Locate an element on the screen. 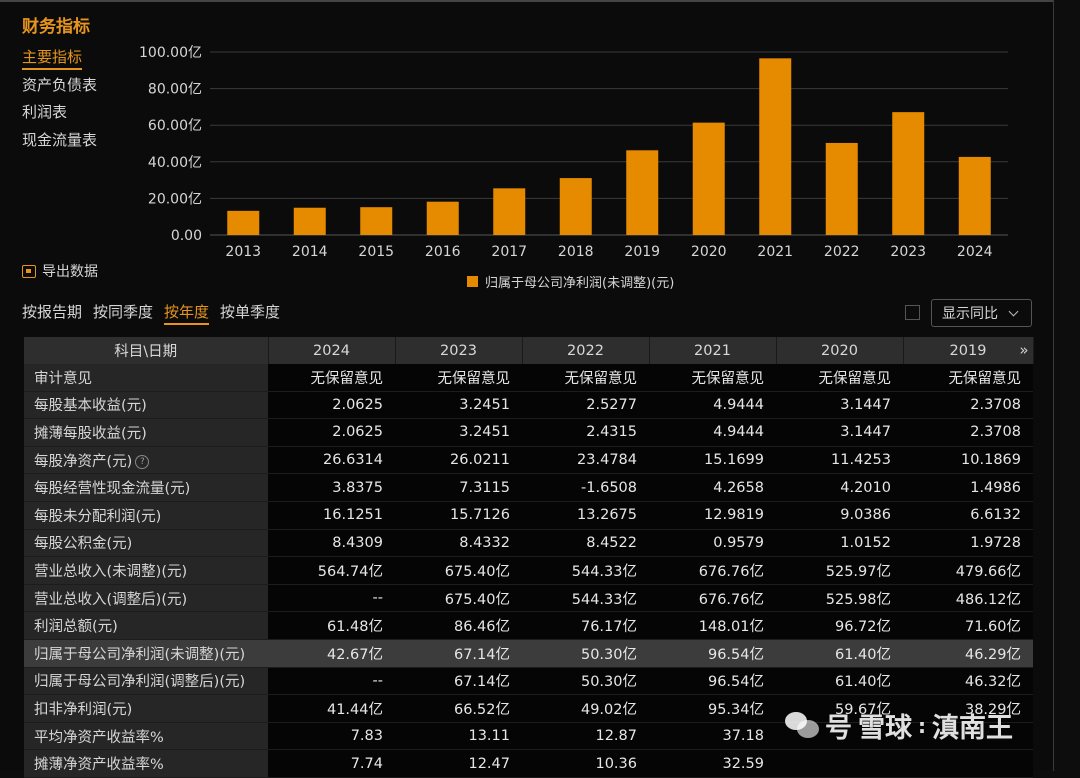  header-year: 2019 » is located at coordinates (968, 350).